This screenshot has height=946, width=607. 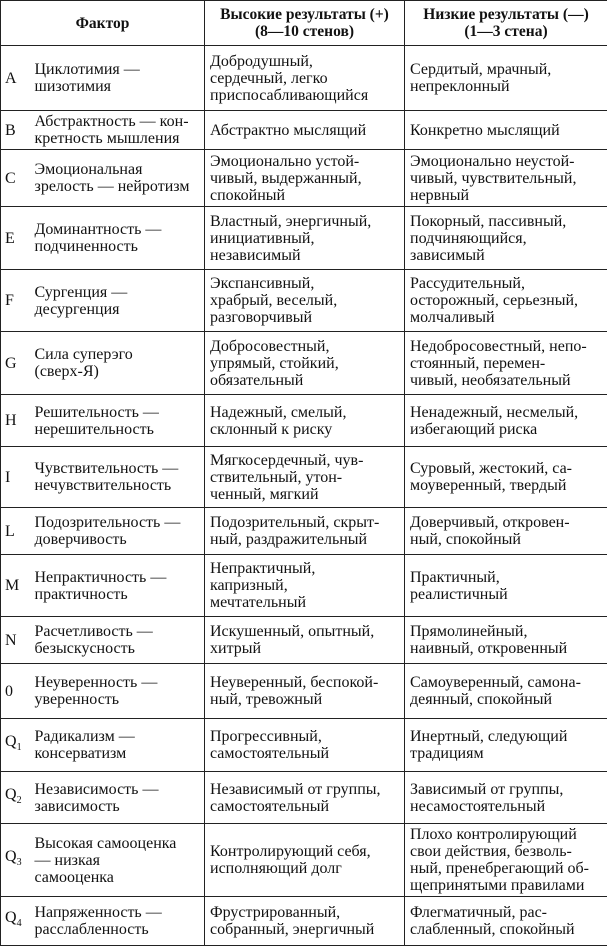 What do you see at coordinates (16, 691) in the screenshot?
I see `factor-code: 0` at bounding box center [16, 691].